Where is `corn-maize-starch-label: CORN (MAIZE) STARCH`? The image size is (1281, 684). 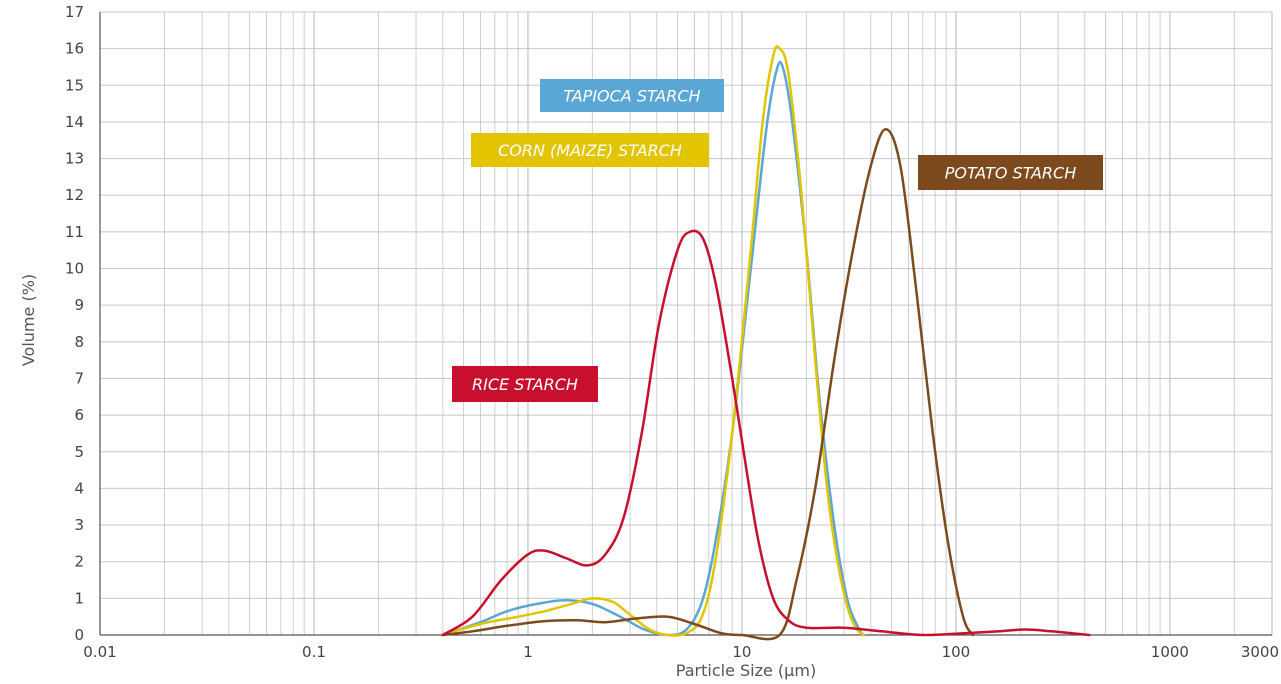 corn-maize-starch-label: CORN (MAIZE) STARCH is located at coordinates (590, 150).